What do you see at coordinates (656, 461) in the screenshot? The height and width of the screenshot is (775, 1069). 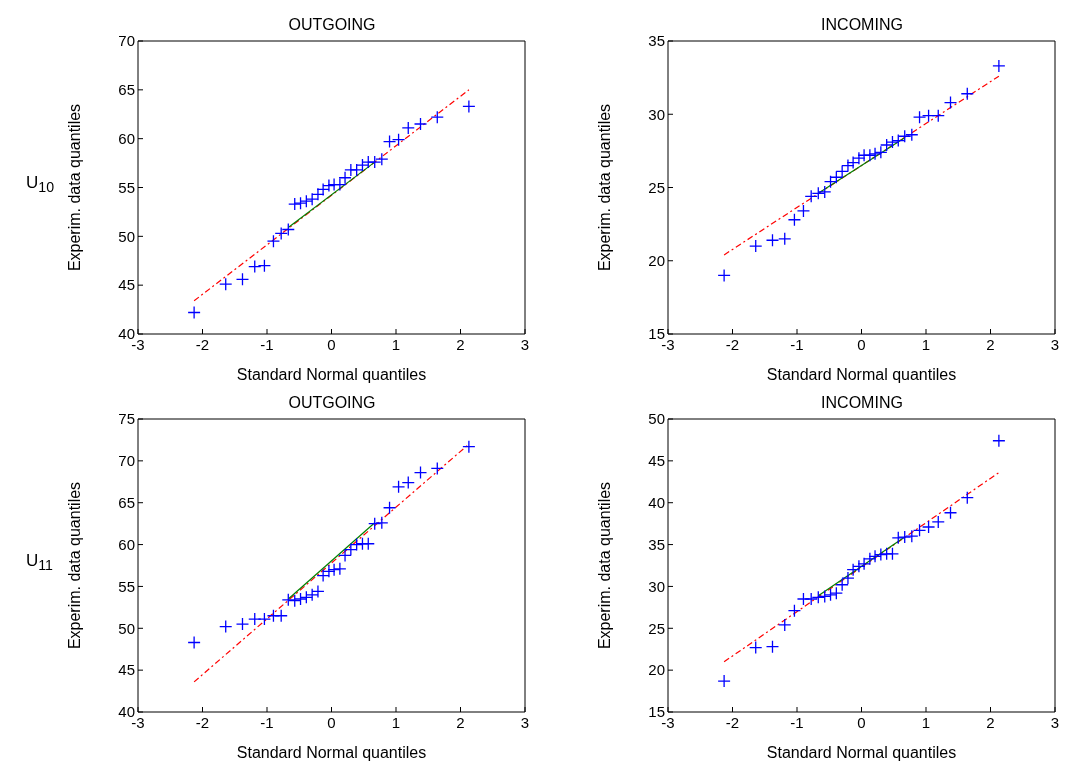 I see `y-tick-label: 45` at bounding box center [656, 461].